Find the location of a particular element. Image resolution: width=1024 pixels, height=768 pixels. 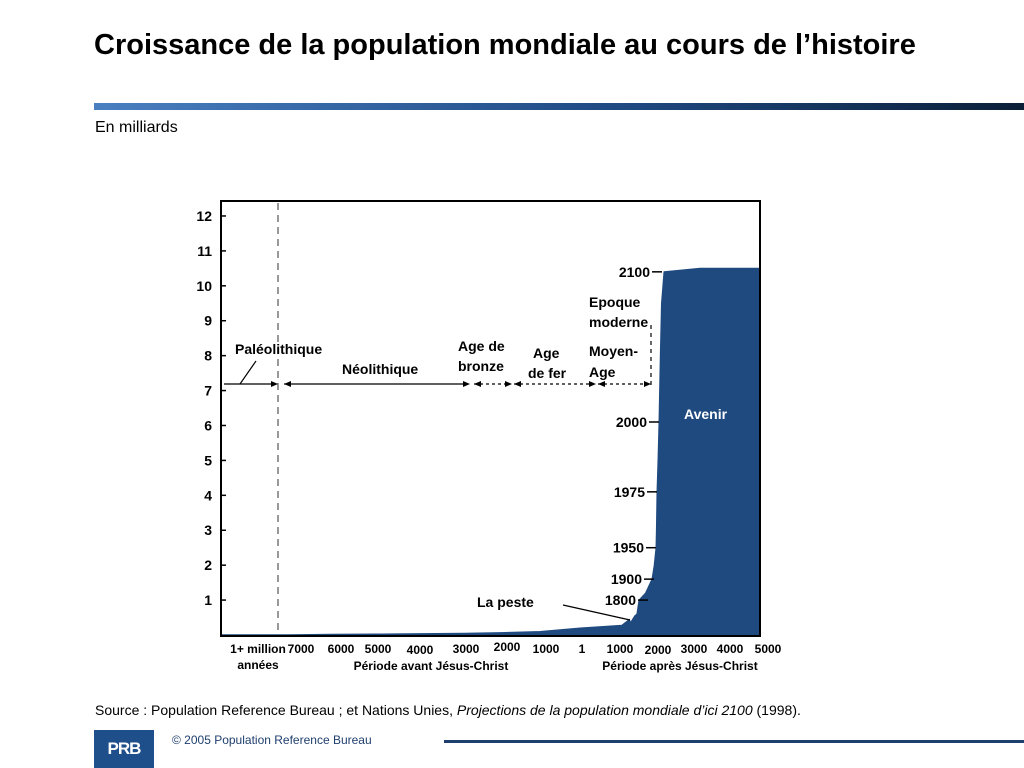

x-tick-label: 6000 is located at coordinates (341, 649).